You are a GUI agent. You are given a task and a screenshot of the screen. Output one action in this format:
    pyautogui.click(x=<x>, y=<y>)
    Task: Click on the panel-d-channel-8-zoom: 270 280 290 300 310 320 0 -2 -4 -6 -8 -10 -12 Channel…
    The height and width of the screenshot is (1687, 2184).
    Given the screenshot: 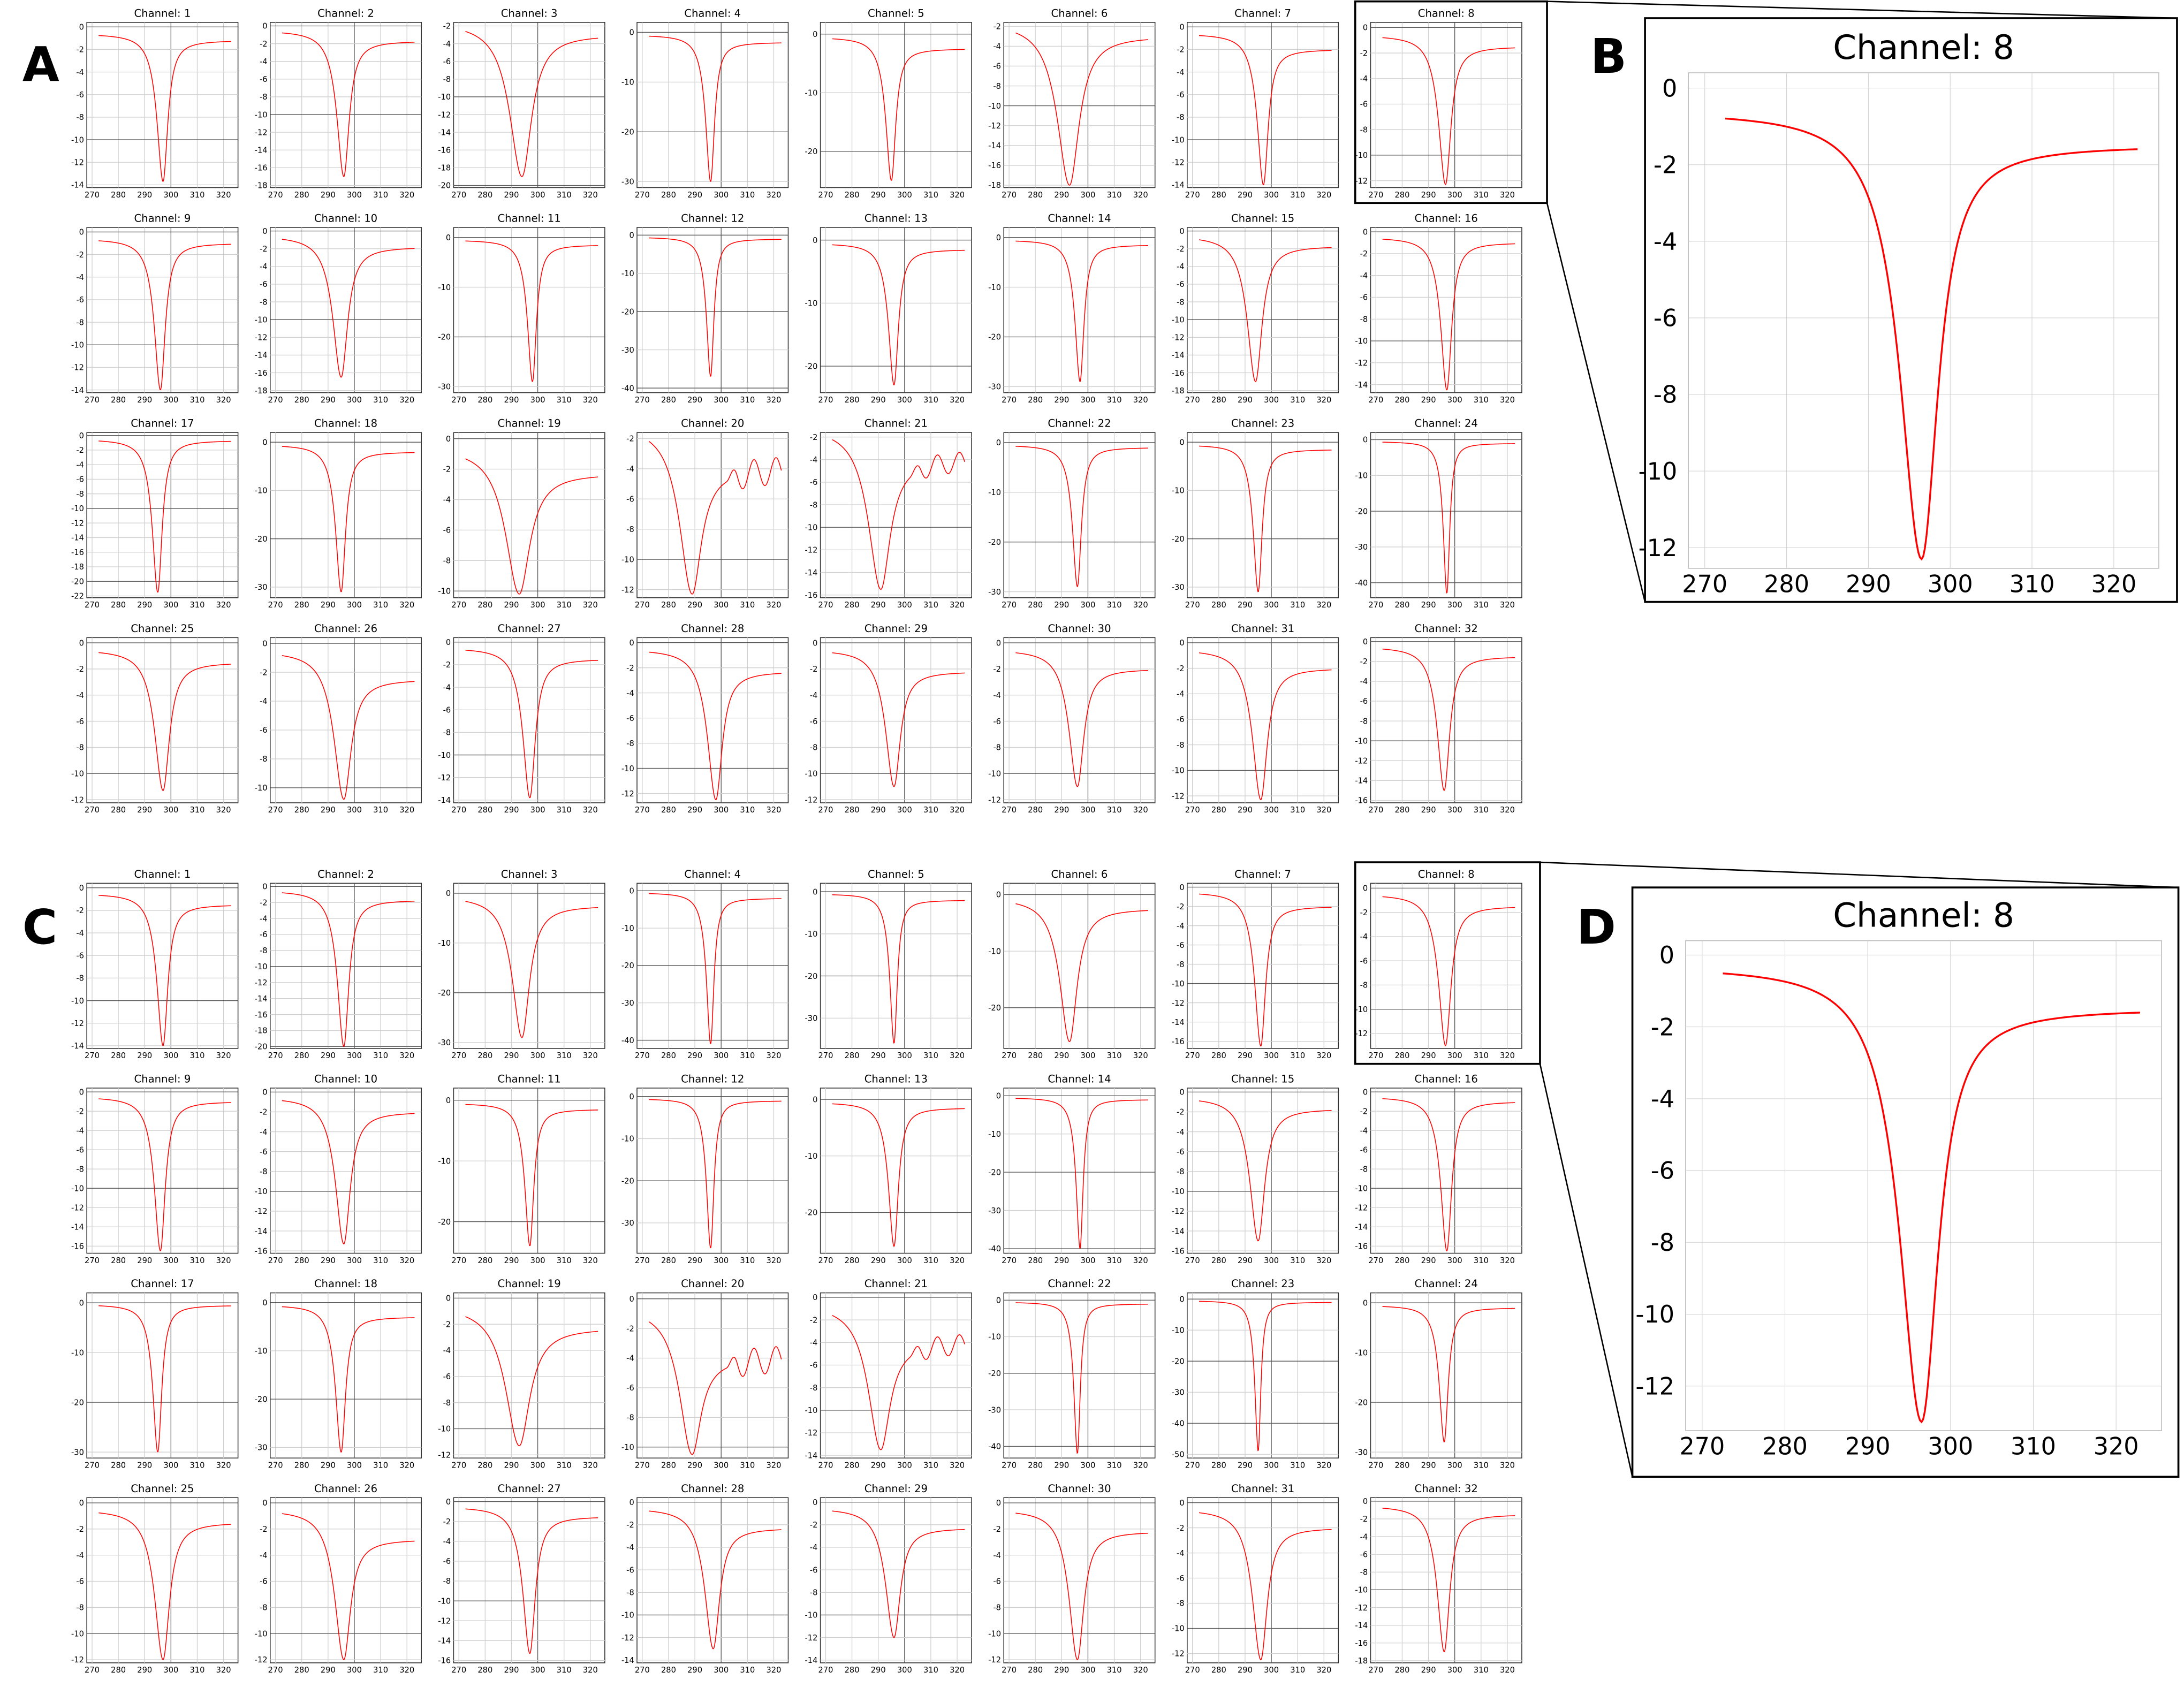 What is the action you would take?
    pyautogui.click(x=1898, y=1177)
    